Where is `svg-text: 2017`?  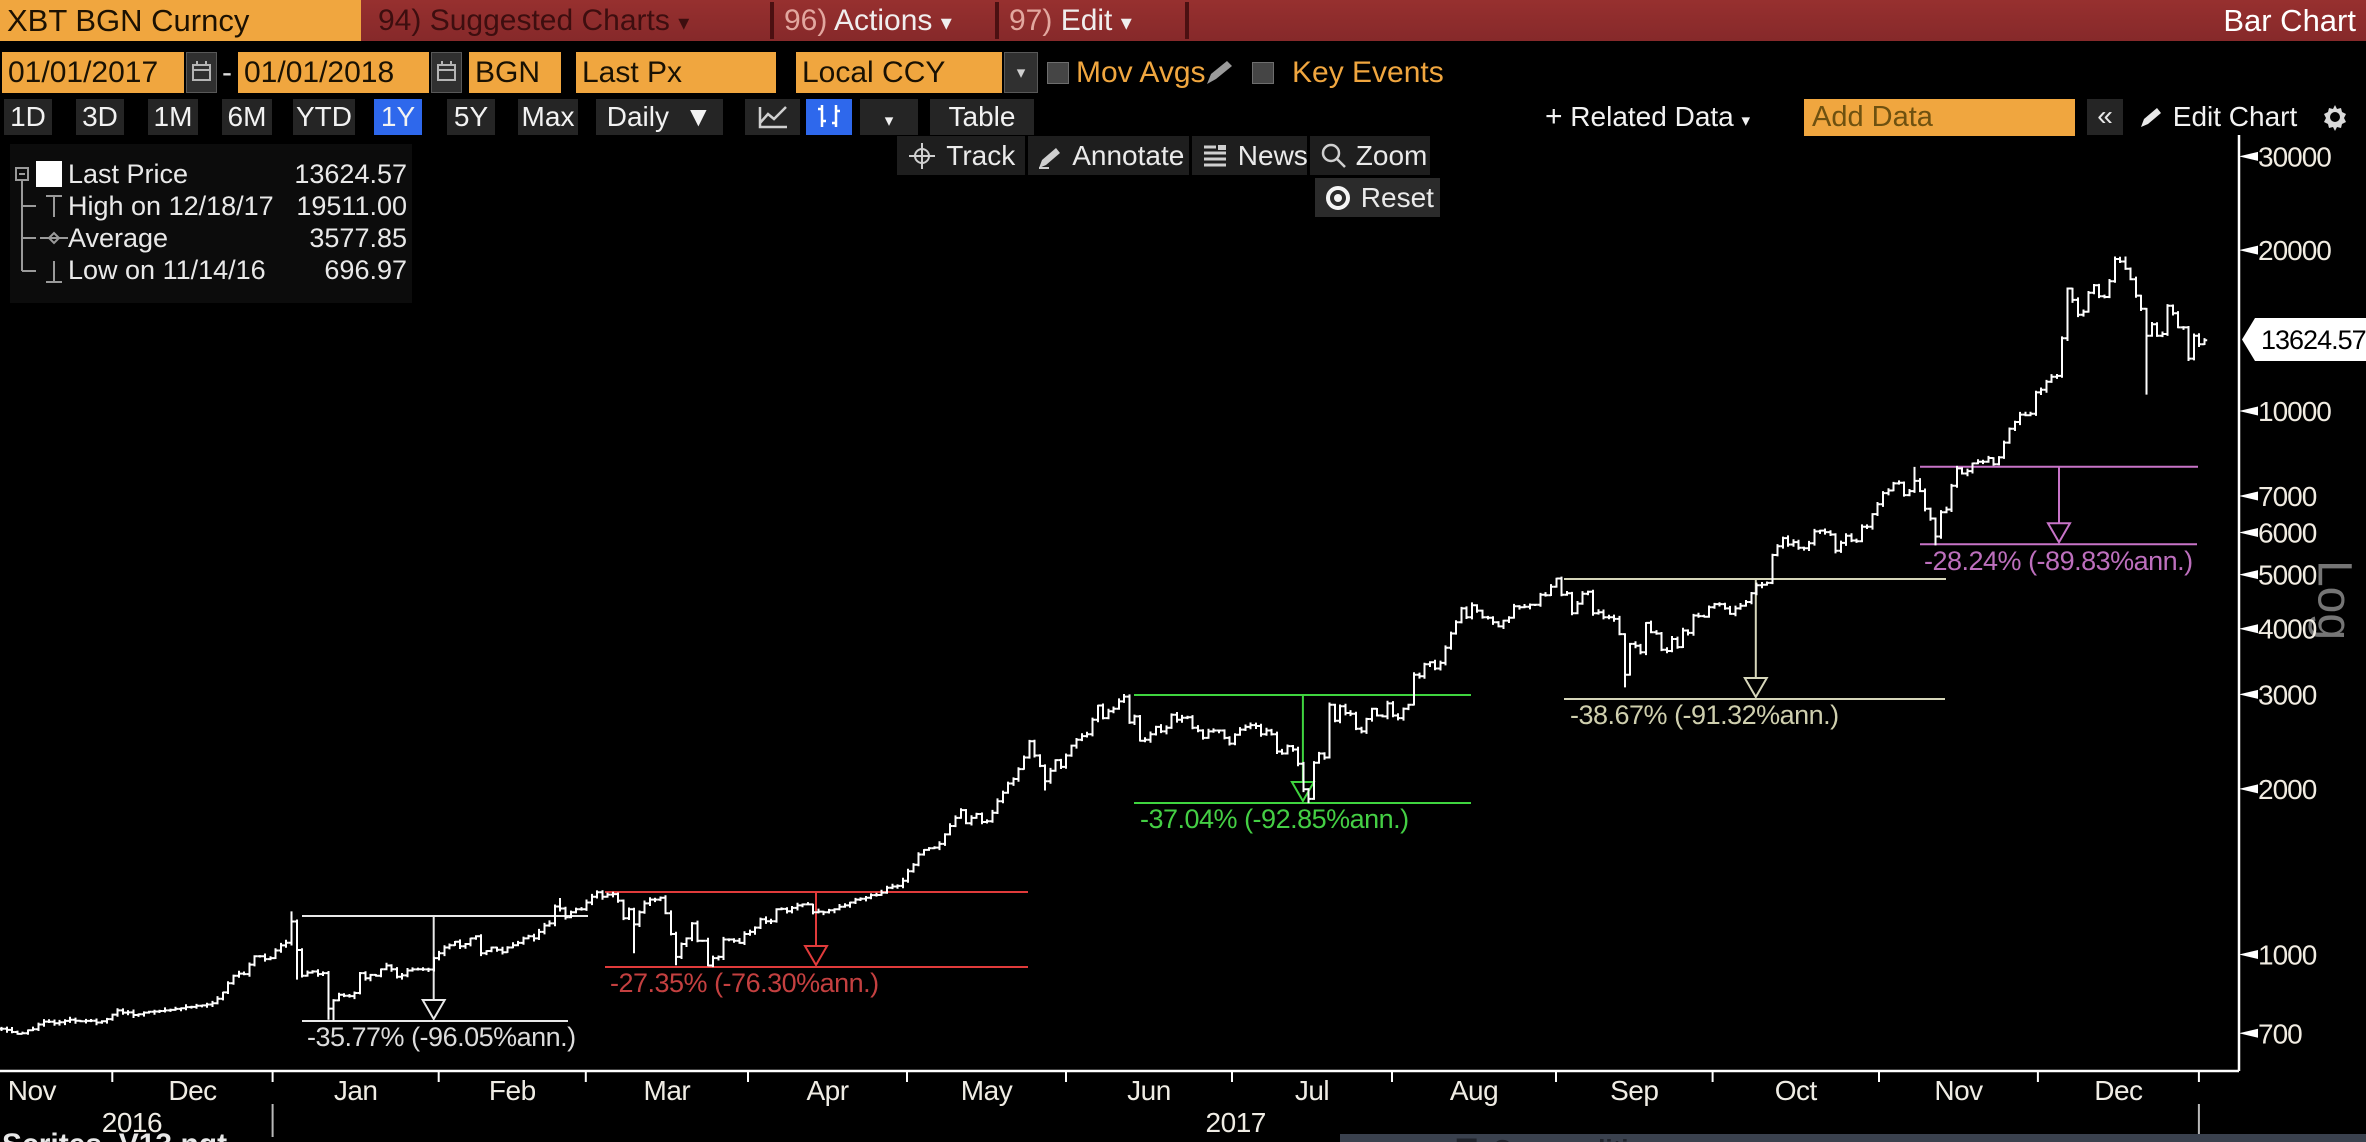
svg-text: 2017 is located at coordinates (1236, 1122).